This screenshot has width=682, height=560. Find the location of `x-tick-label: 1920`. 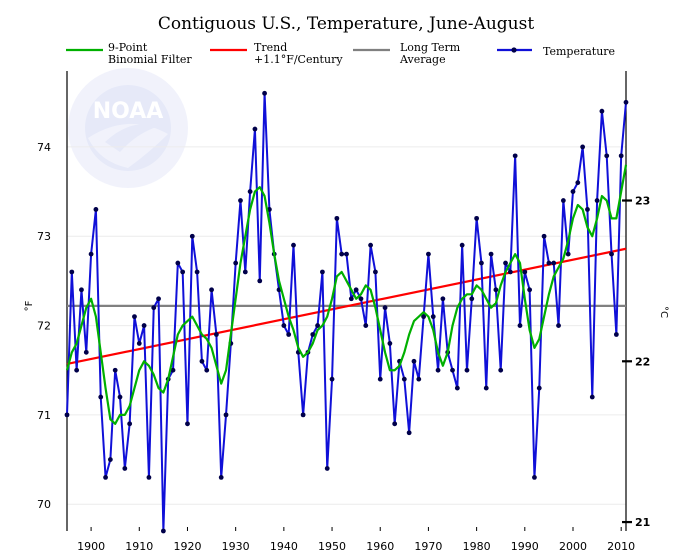

x-tick-label: 1920 is located at coordinates (187, 546).